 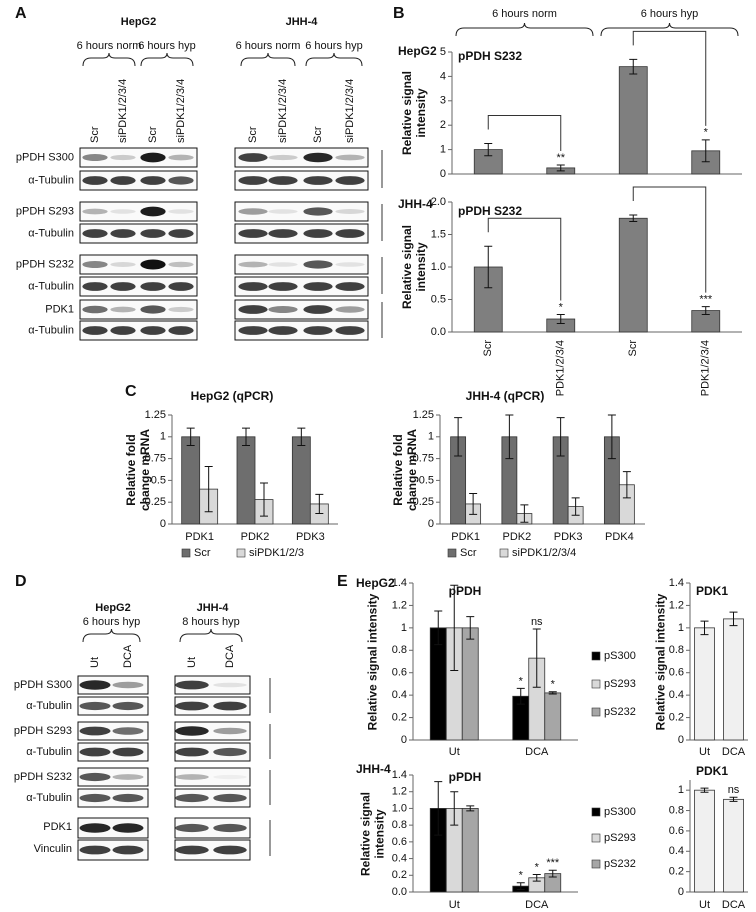 What do you see at coordinates (619, 537) in the screenshot?
I see `x-tick-label: PDK4` at bounding box center [619, 537].